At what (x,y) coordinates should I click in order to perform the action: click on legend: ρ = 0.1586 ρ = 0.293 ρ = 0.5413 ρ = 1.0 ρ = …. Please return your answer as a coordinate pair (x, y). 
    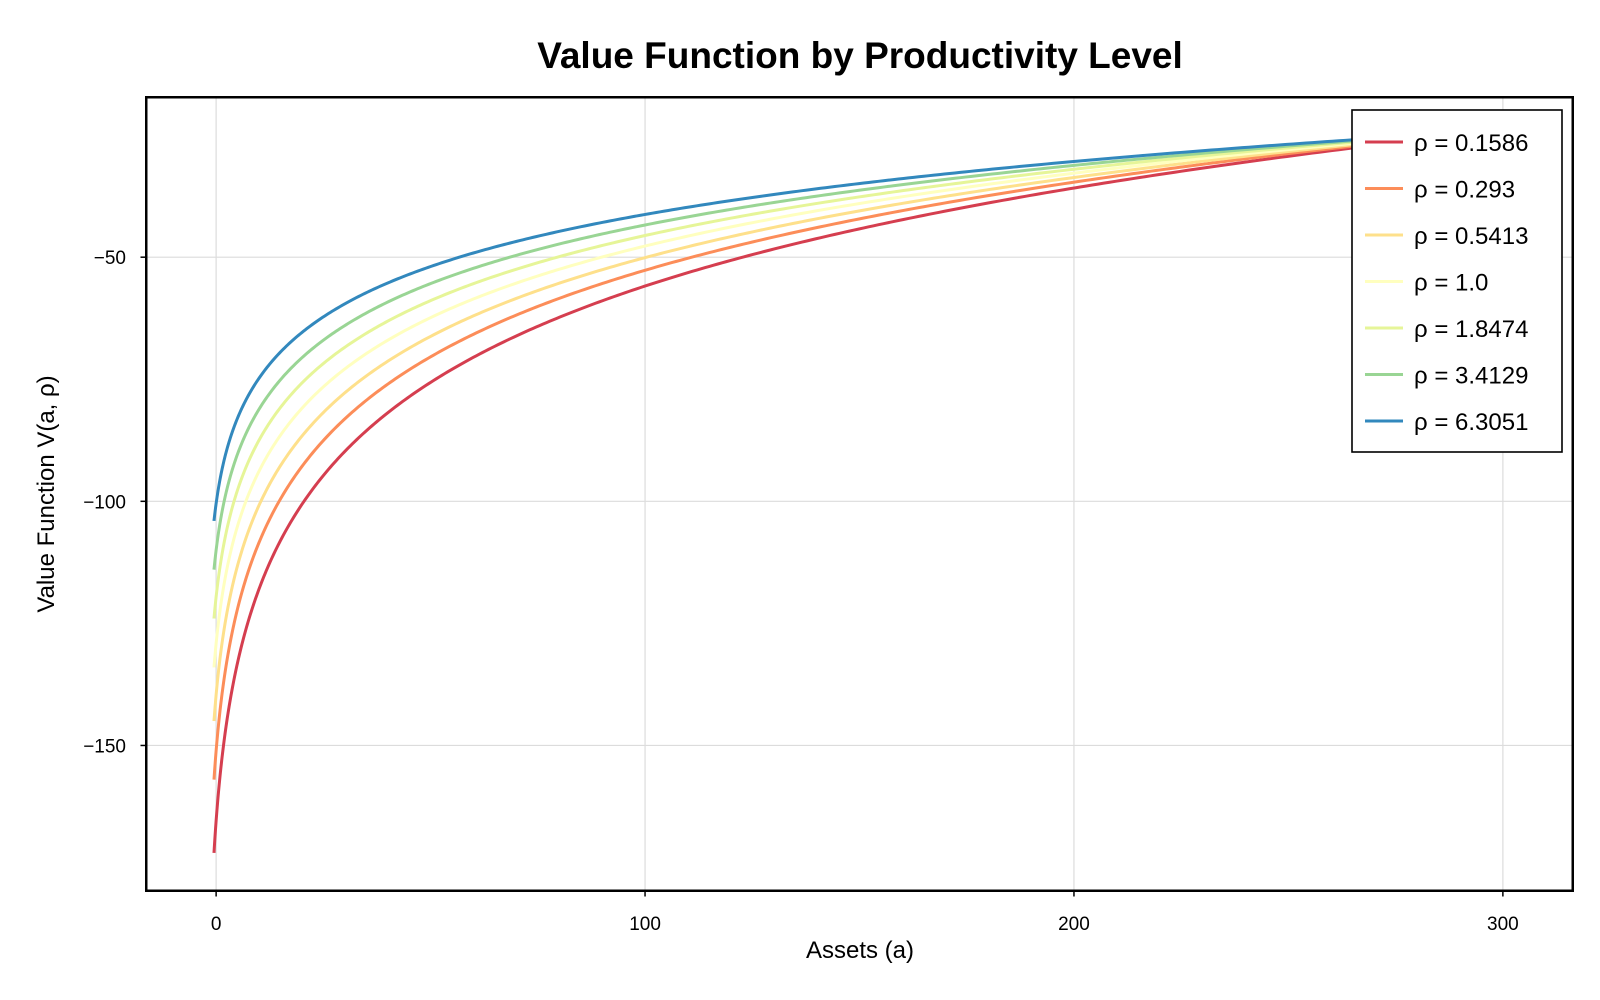
    Looking at the image, I should click on (1457, 281).